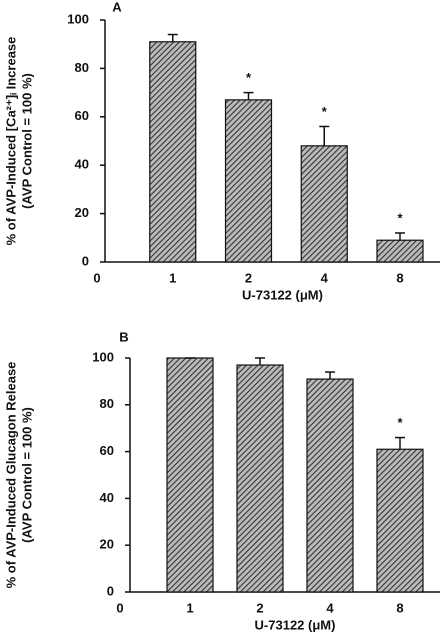  Describe the element at coordinates (10, 141) in the screenshot. I see `y-axis-label: % of AVP-Induced [Ca²⁺]ᵢ Increase` at that location.